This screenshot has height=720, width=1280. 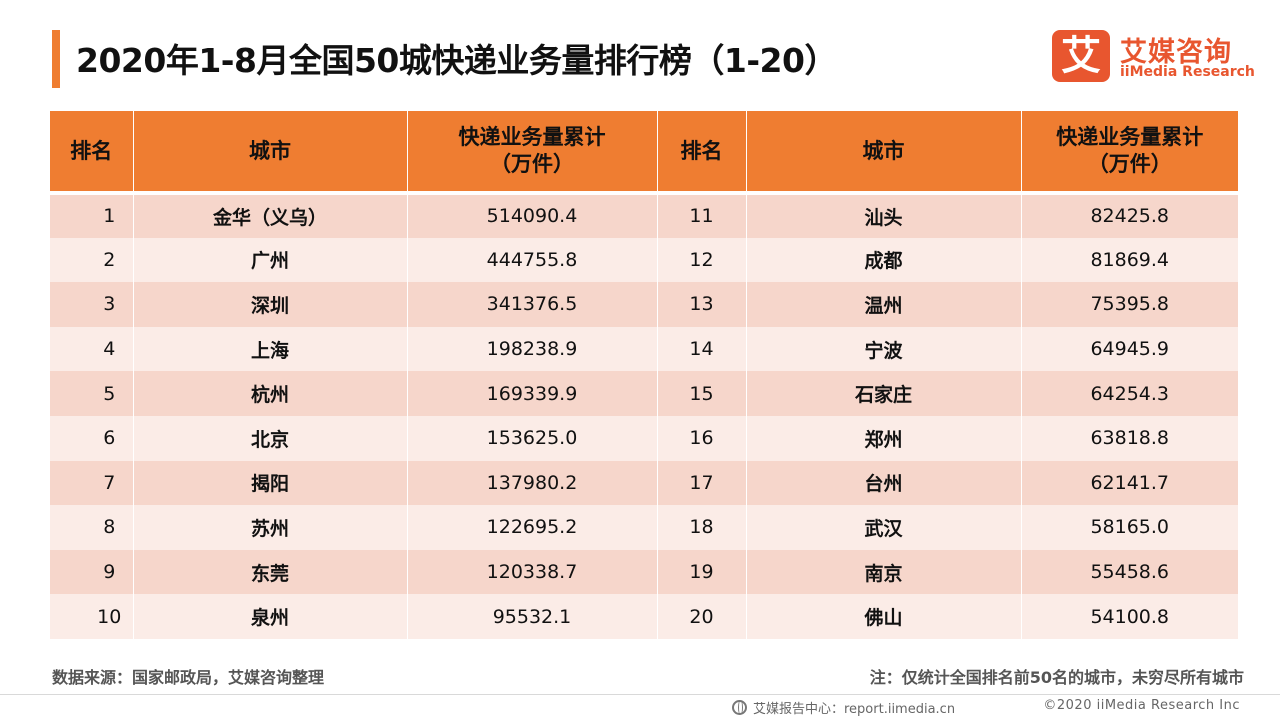 I want to click on table-row: 6 北京 153625.0 16 郑州 63818.8, so click(x=644, y=438).